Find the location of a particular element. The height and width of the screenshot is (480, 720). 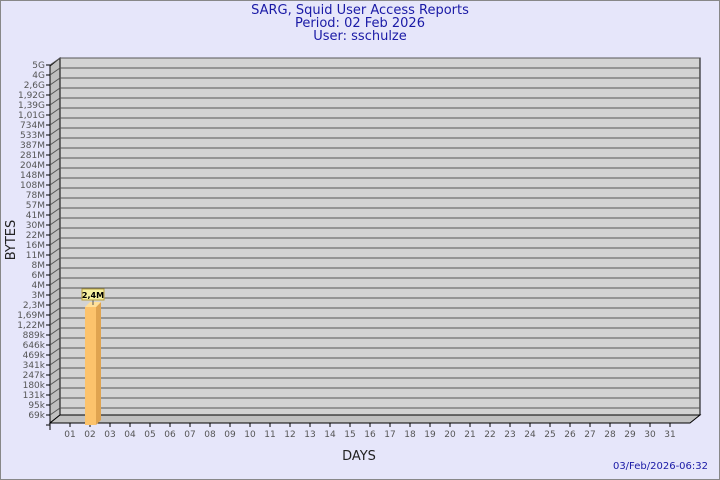

y-tick-label: 131k is located at coordinates (34, 396).